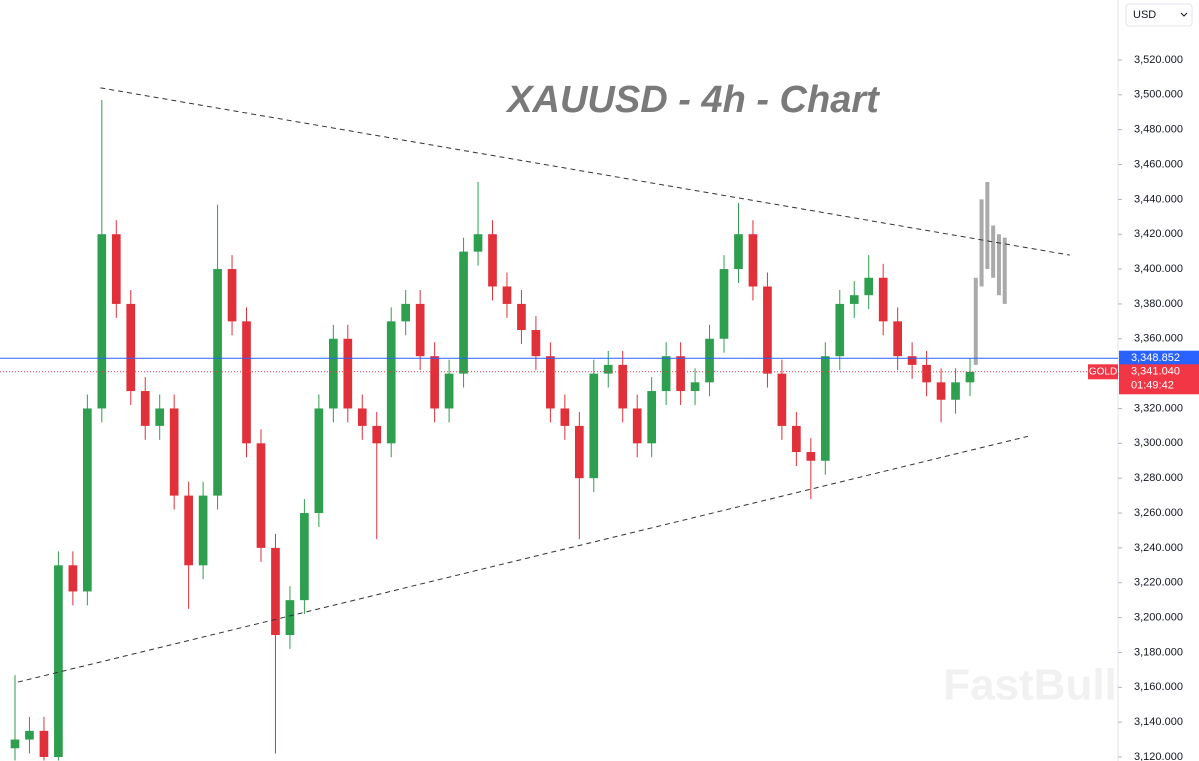 This screenshot has height=761, width=1199. What do you see at coordinates (1158, 95) in the screenshot?
I see `y-tick-label: 3,500.000` at bounding box center [1158, 95].